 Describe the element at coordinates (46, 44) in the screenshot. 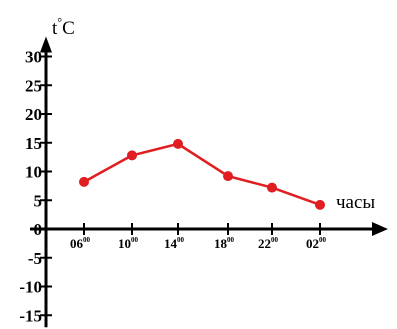

I see `y-axis-arrow` at that location.